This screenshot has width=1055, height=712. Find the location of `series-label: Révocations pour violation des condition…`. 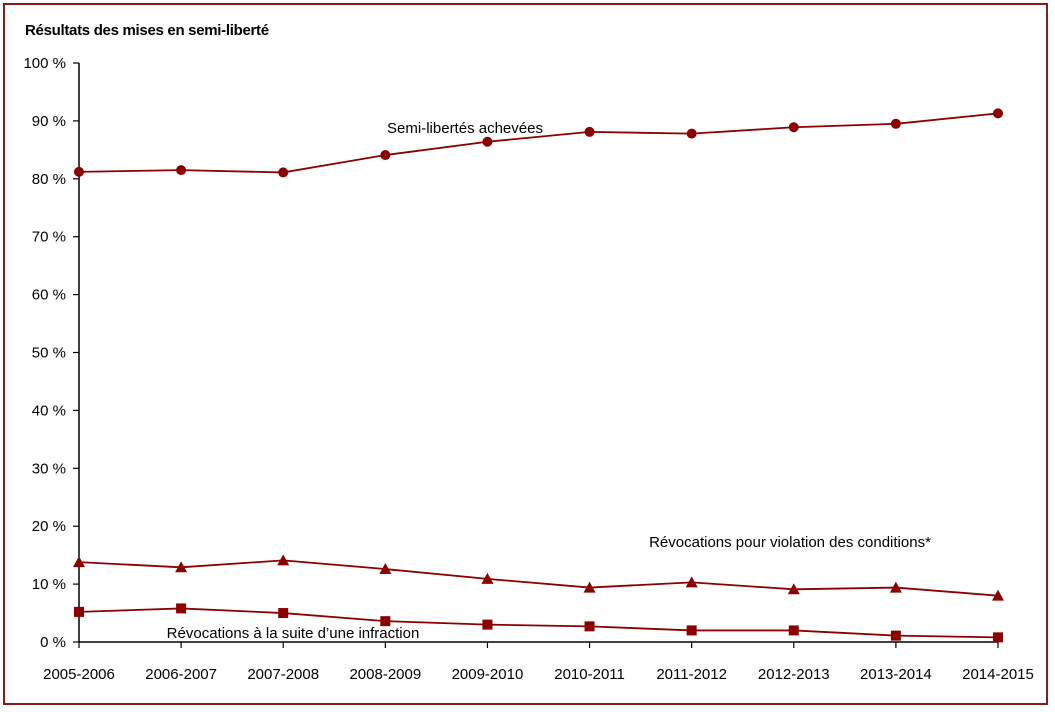

series-label: Révocations pour violation des condition… is located at coordinates (790, 542).